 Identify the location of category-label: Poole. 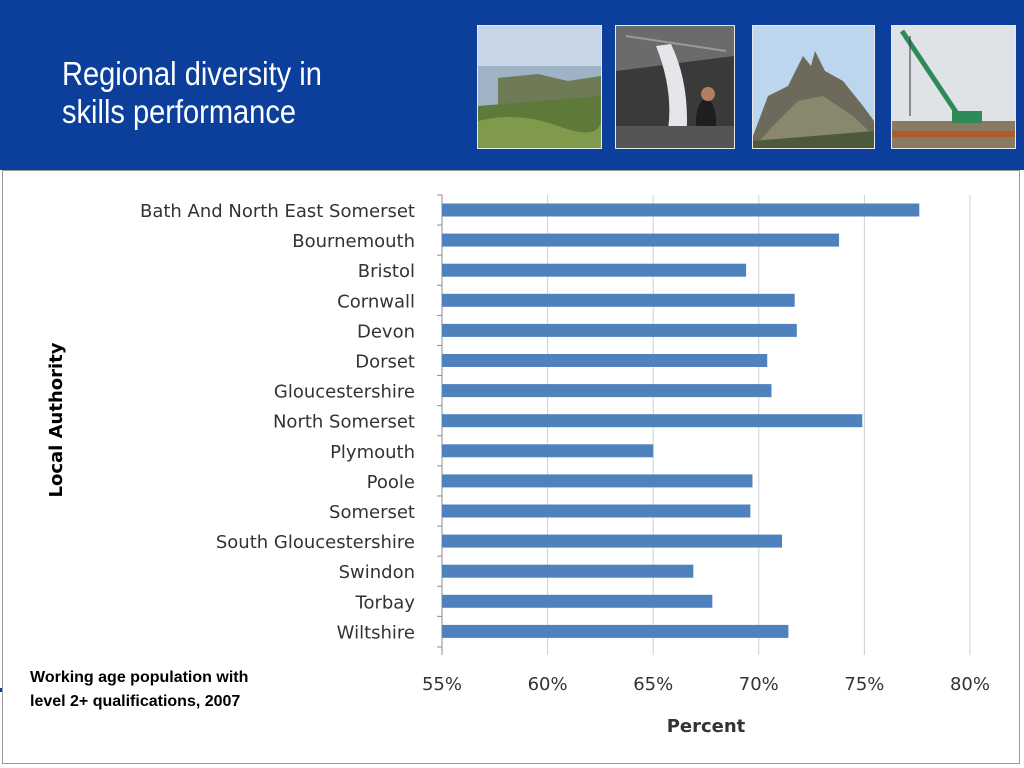
(391, 482).